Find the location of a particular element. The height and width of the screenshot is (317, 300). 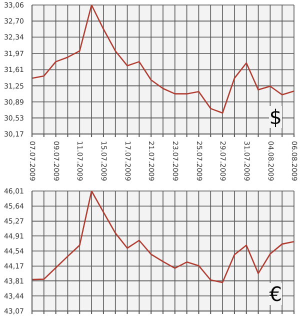

annotation: € is located at coordinates (275, 294).